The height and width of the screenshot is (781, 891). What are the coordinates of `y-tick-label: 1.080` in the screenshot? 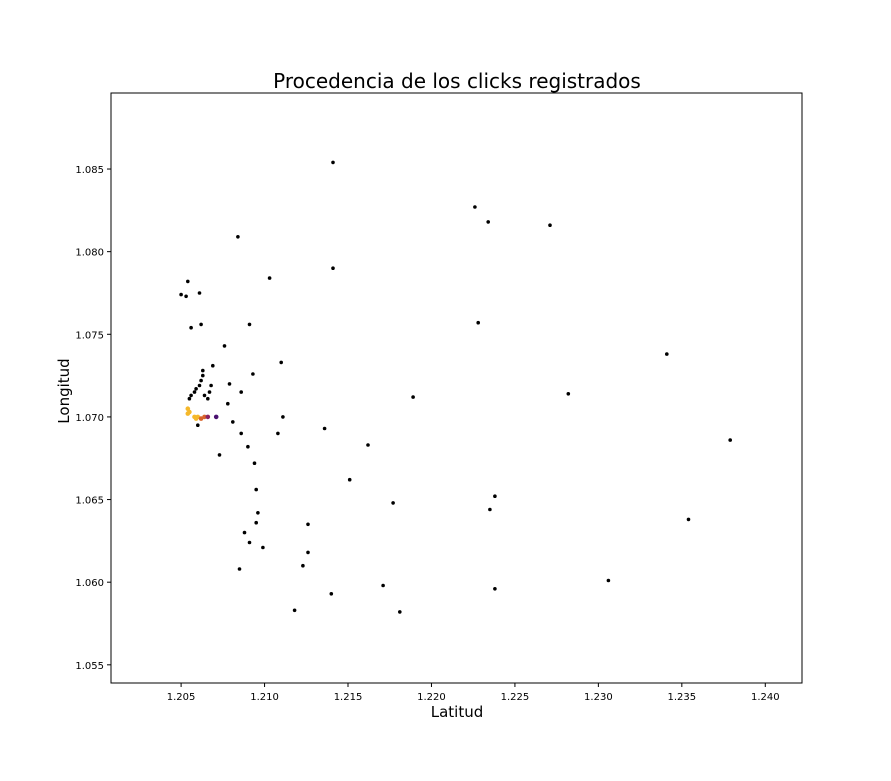 It's located at (89, 253).